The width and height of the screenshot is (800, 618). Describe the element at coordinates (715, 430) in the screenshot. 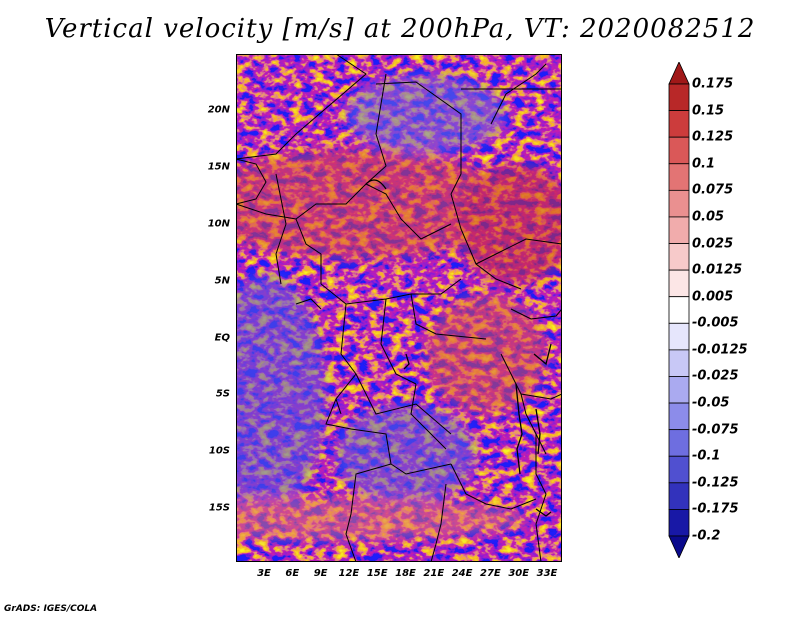

I see `colorbar-label: -0.075` at that location.